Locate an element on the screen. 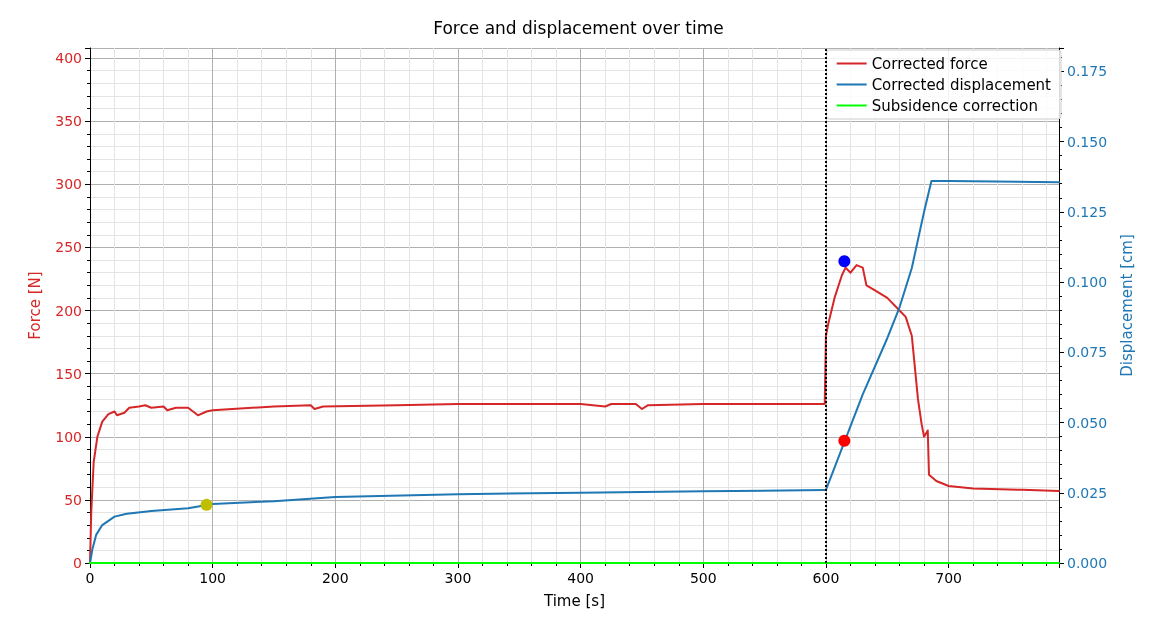  x-tick-label: 200 is located at coordinates (335, 578).